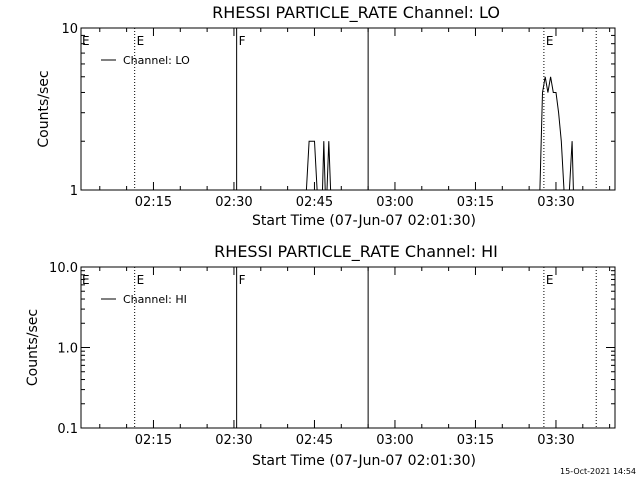 The height and width of the screenshot is (480, 640). Describe the element at coordinates (156, 60) in the screenshot. I see `legend-entry: Channel: LO` at that location.